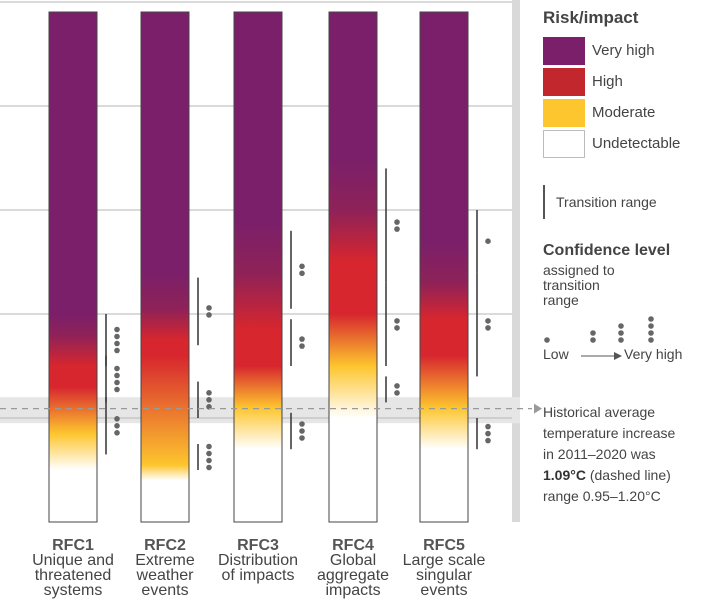 This screenshot has height=614, width=704. What do you see at coordinates (258, 267) in the screenshot?
I see `rfc3-bar` at bounding box center [258, 267].